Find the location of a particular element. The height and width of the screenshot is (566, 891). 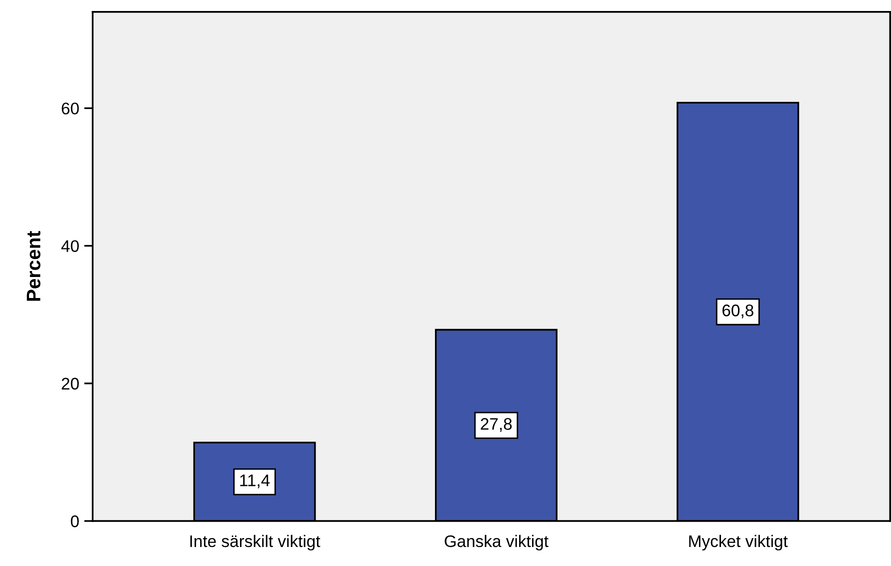

y-tick-label: 0 is located at coordinates (74, 521).